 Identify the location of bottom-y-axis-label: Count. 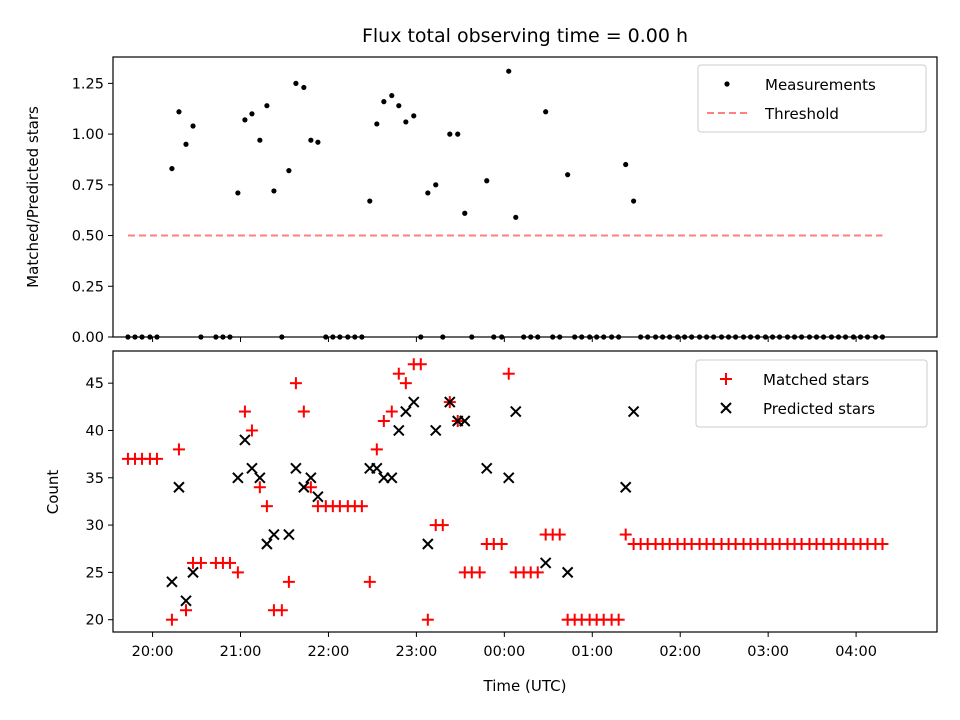
(53, 492).